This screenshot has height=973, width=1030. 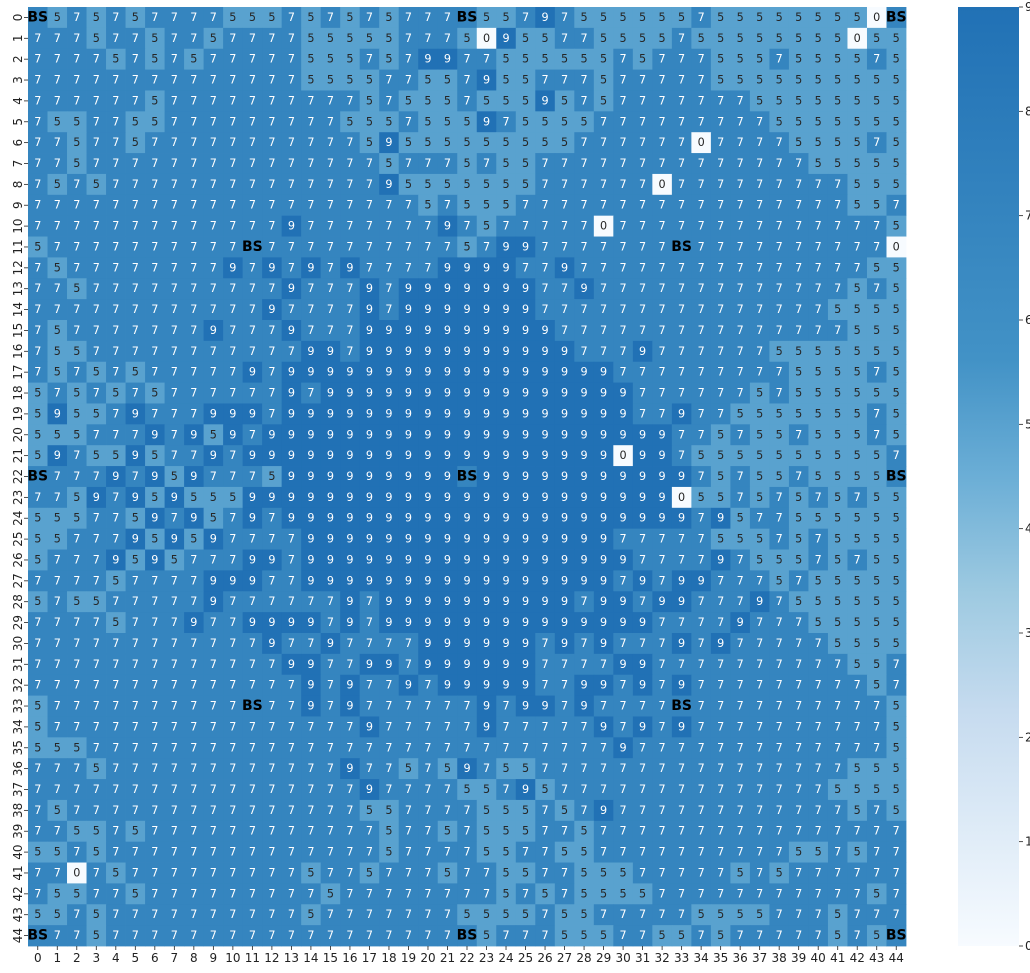 I want to click on colorbar-tick-label: 6, so click(x=1027, y=320).